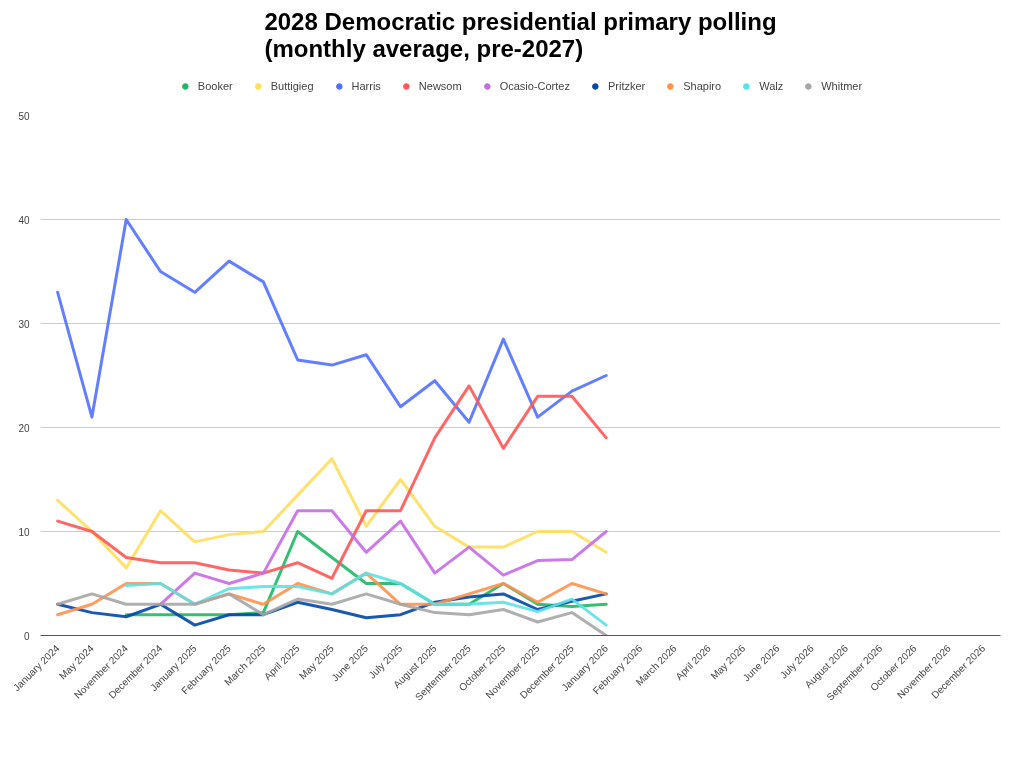  Describe the element at coordinates (626, 85) in the screenshot. I see `legend-label: Pritzker` at that location.